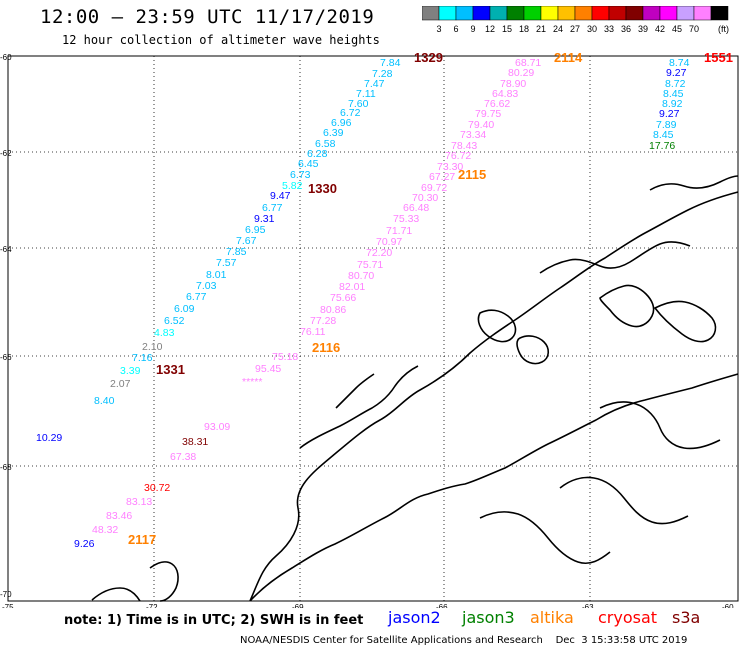  Describe the element at coordinates (428, 57) in the screenshot. I see `pass-time-label: 1329` at that location.